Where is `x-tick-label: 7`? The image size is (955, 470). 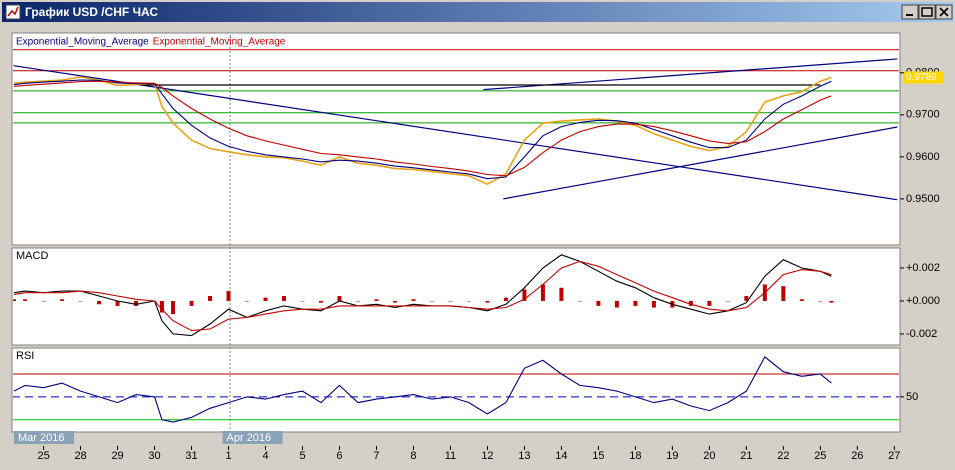
x-tick-label: 7 is located at coordinates (376, 456).